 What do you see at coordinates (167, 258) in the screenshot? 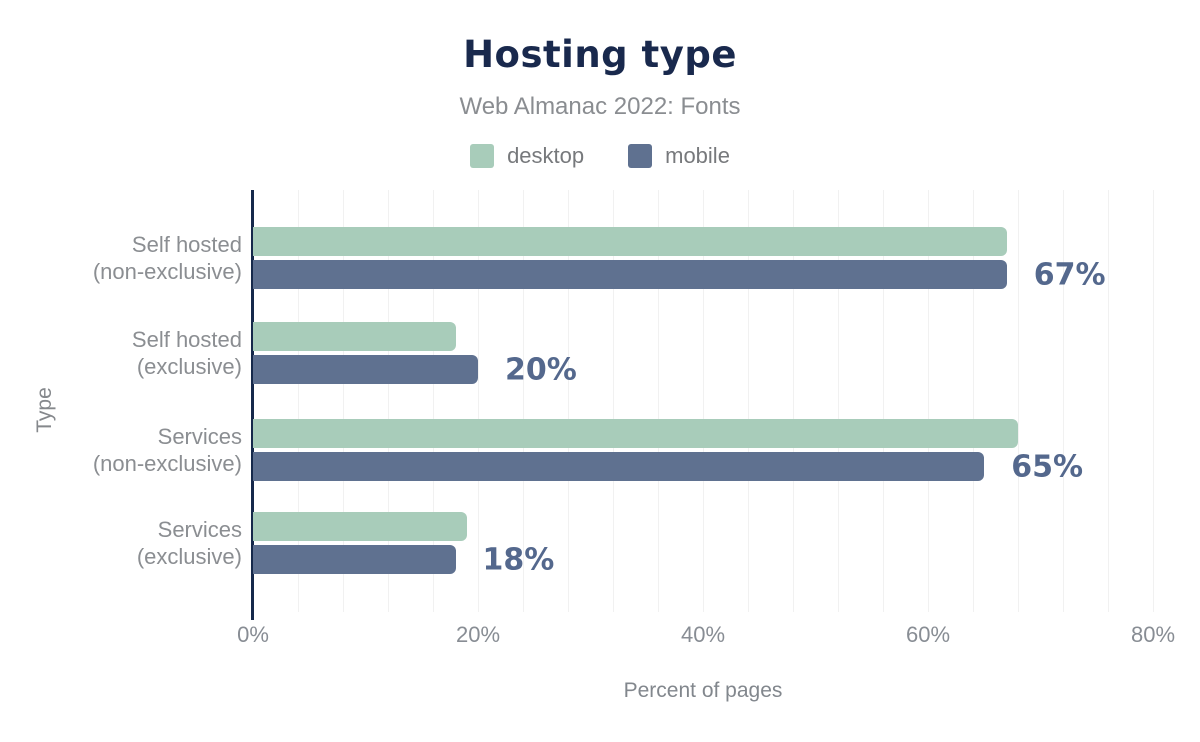
I see `category-label: Self hosted (non-exclusive)` at bounding box center [167, 258].